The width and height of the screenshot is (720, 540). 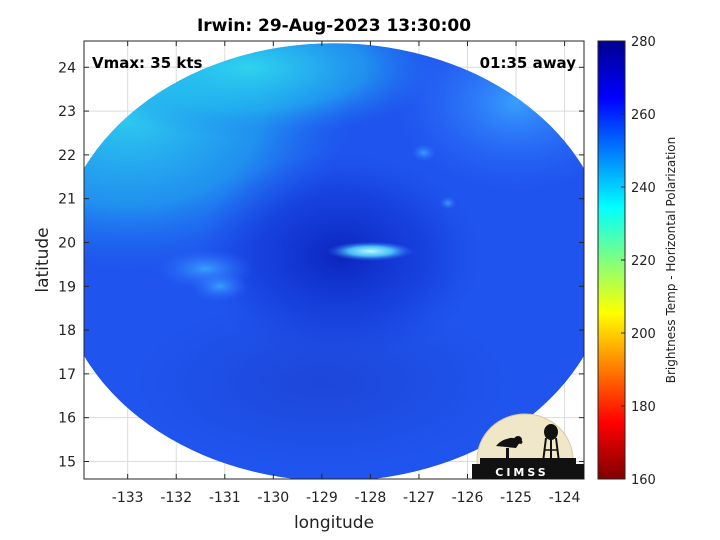 I want to click on x-tick-label: -133, so click(x=128, y=498).